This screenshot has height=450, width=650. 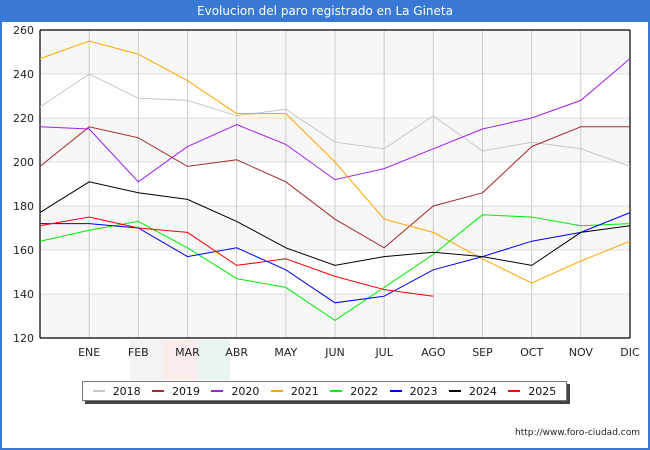 I want to click on legend-item-2025: 2025, so click(x=532, y=391).